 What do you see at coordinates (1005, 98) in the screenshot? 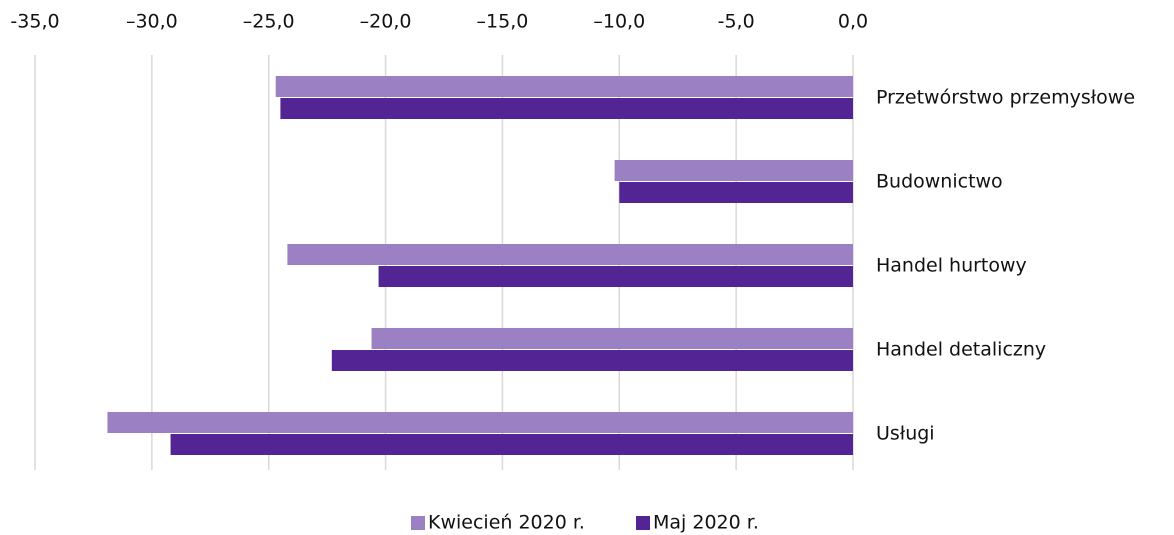
I see `category-label: Przetwórstwo przemysłowe` at bounding box center [1005, 98].